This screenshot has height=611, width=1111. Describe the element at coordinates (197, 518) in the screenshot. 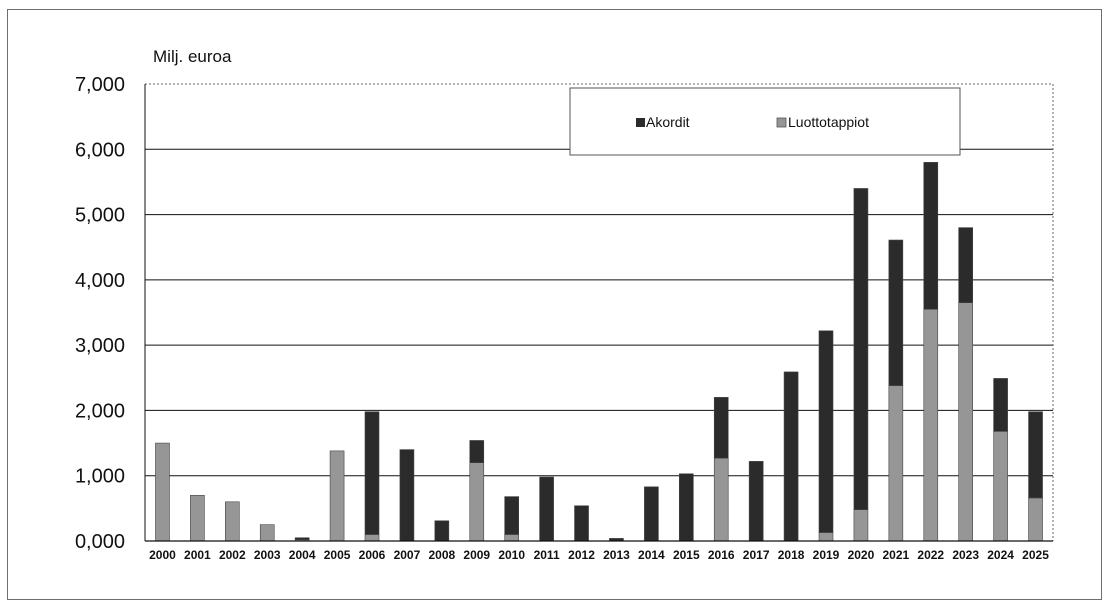

I see `bar-luottotappiot-2001` at that location.